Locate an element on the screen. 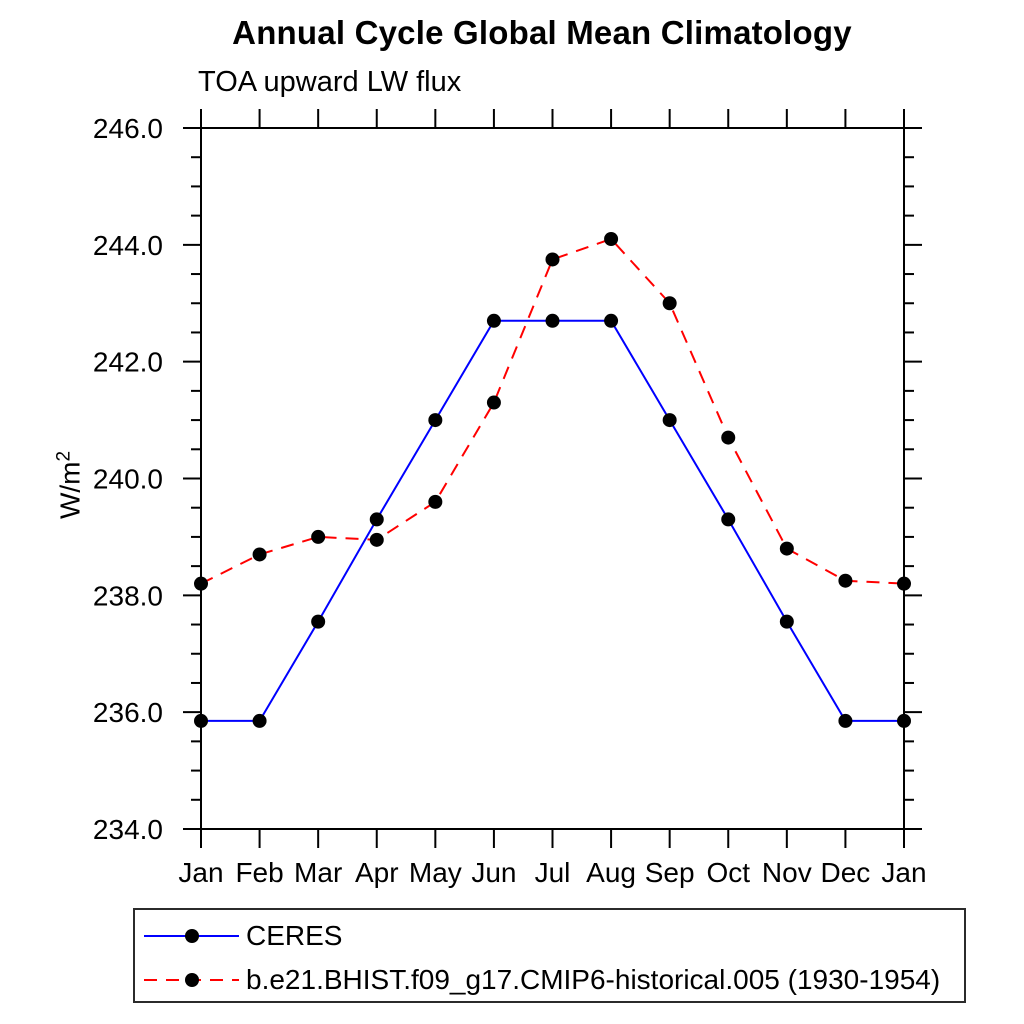 The width and height of the screenshot is (1024, 1024). x-tick-label: Feb is located at coordinates (259, 872).